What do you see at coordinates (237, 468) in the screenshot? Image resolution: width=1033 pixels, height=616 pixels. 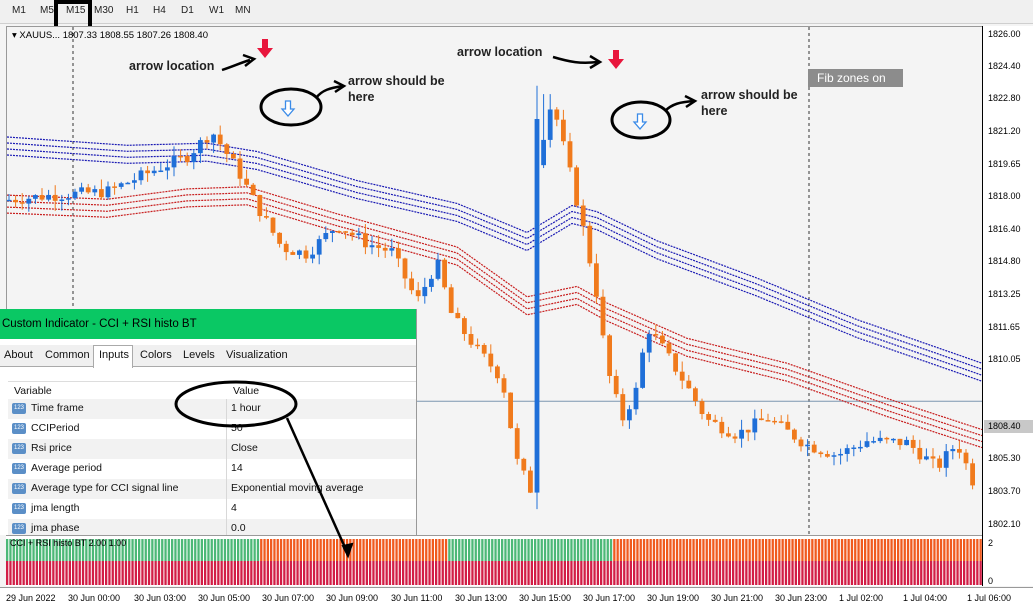 I see `grid-value: 14` at bounding box center [237, 468].